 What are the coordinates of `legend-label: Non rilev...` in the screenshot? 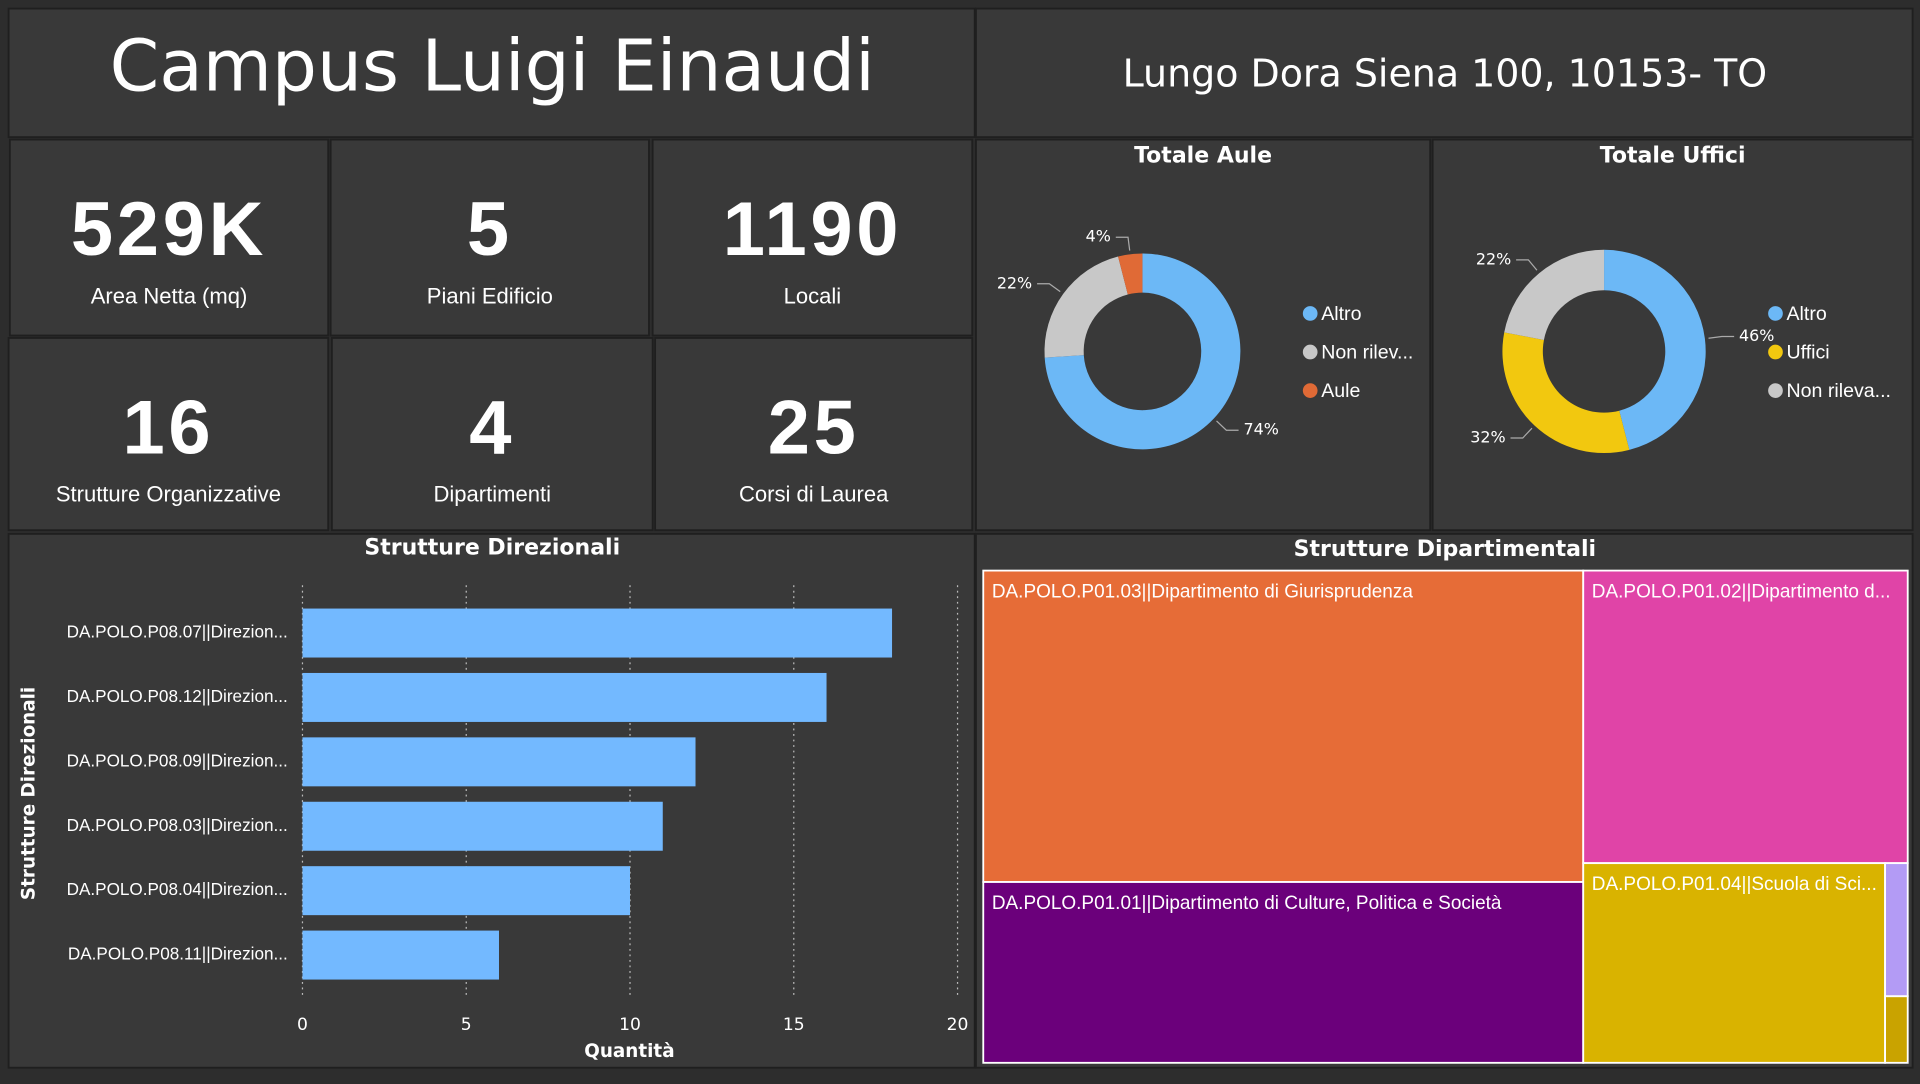 It's located at (1367, 352).